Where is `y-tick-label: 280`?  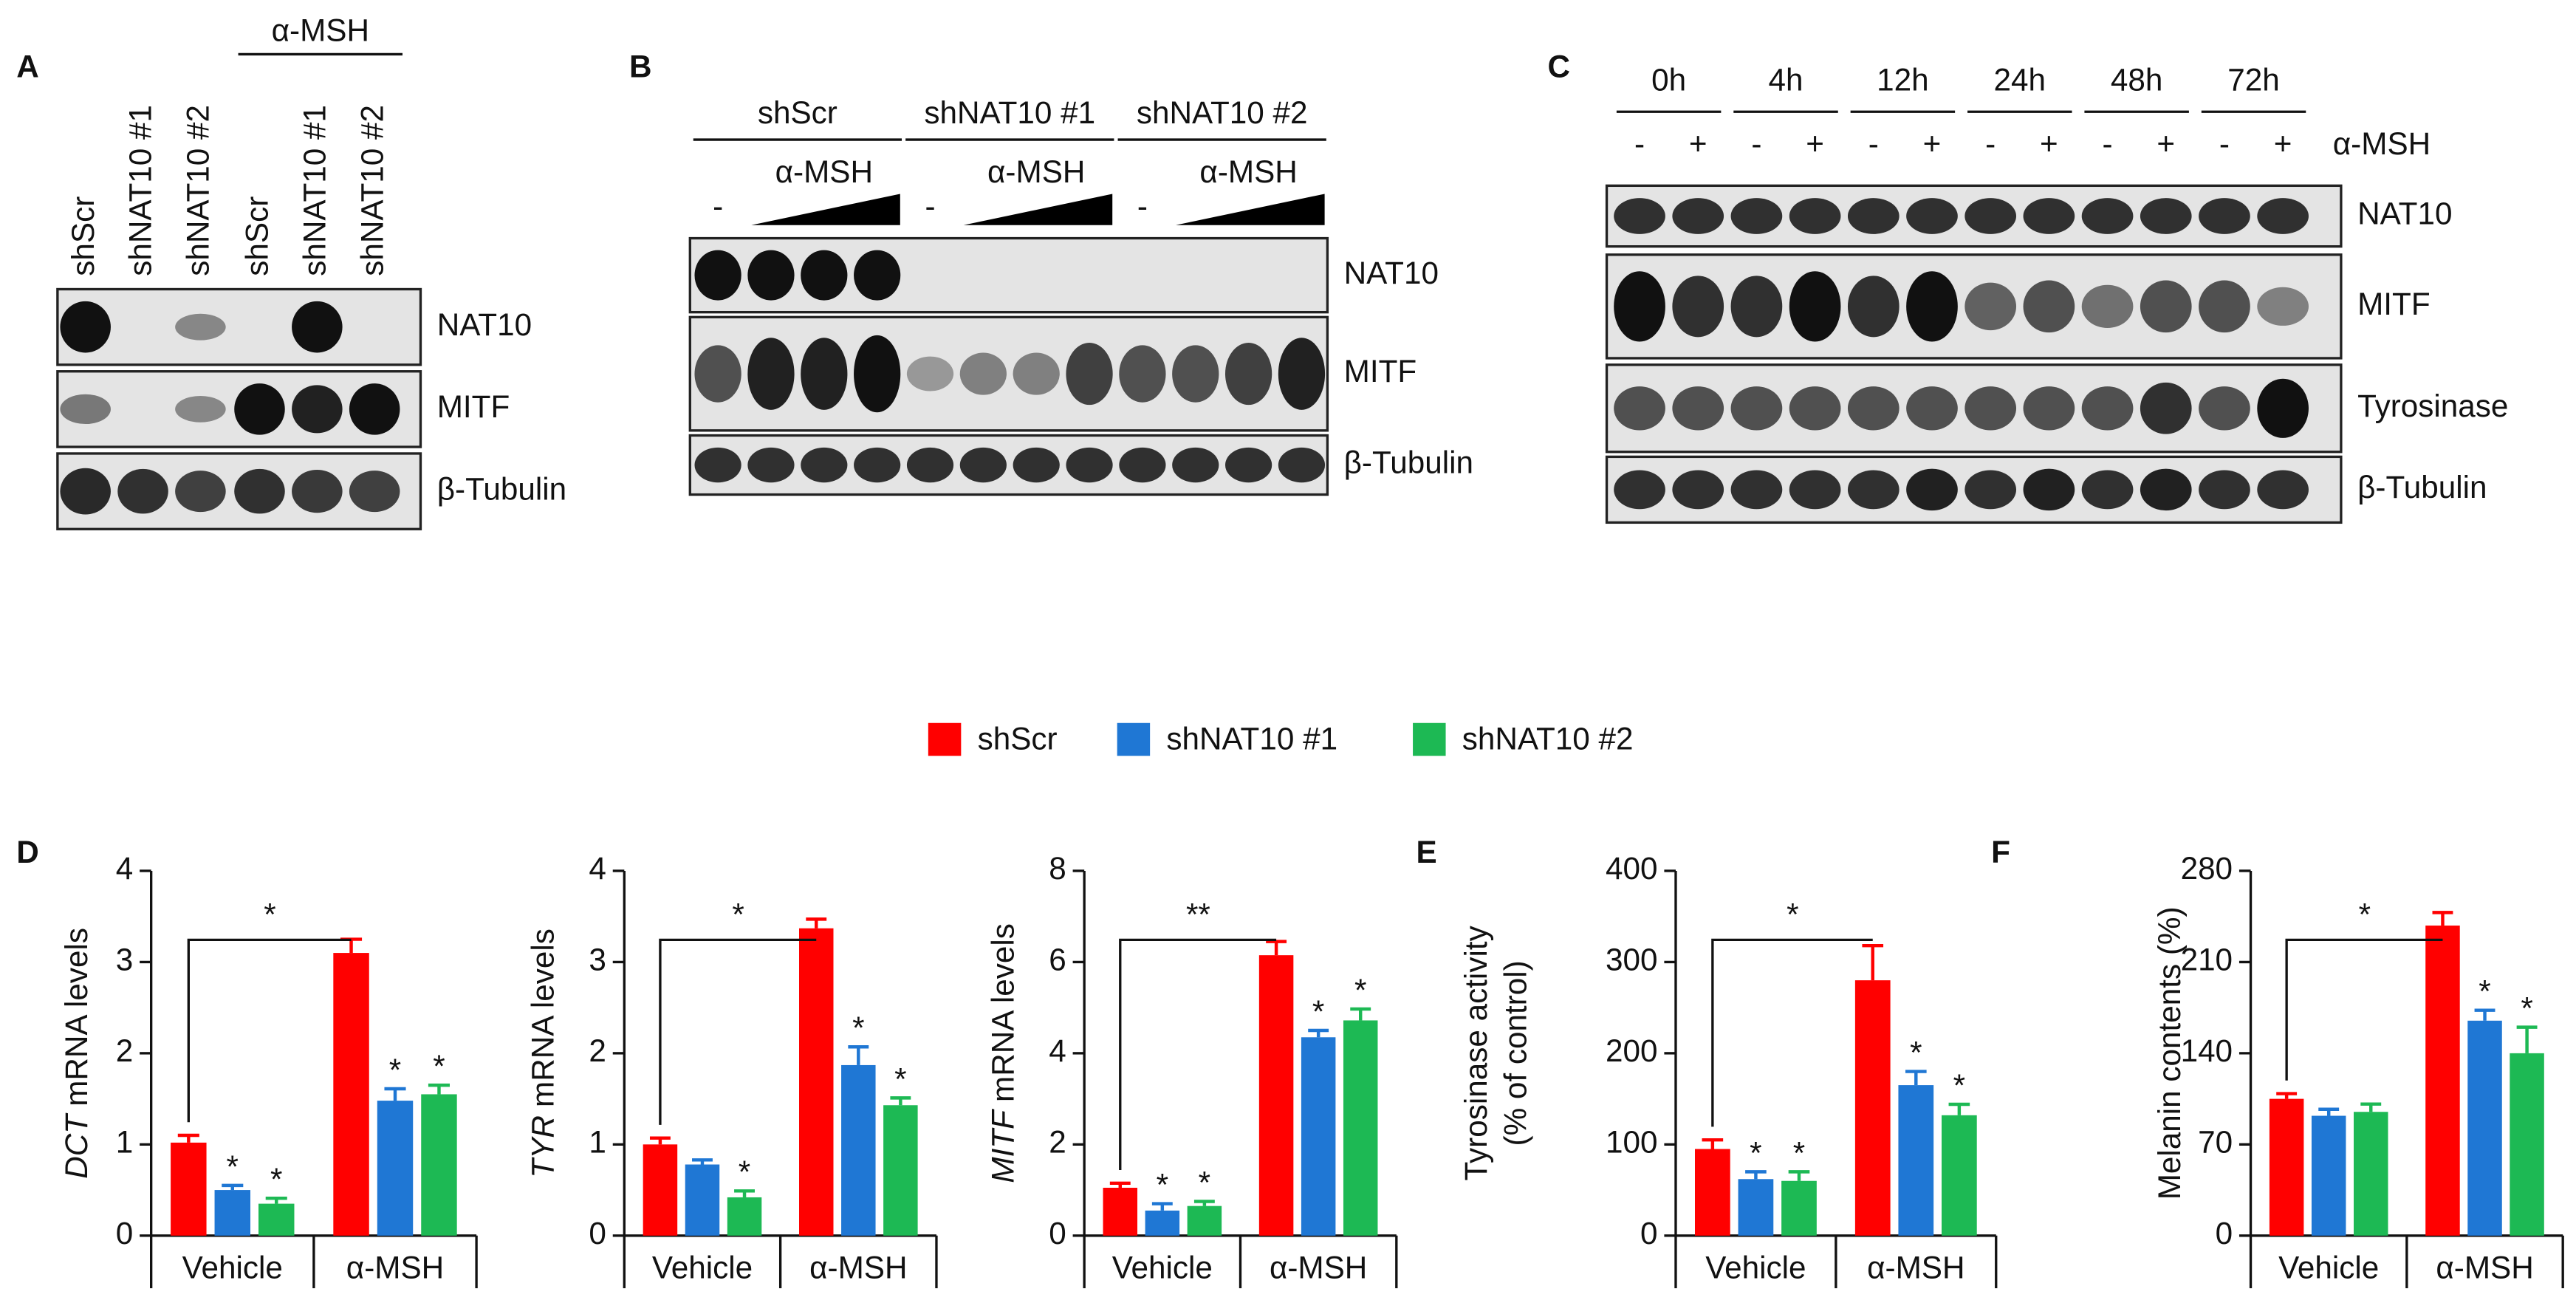 y-tick-label: 280 is located at coordinates (2207, 868).